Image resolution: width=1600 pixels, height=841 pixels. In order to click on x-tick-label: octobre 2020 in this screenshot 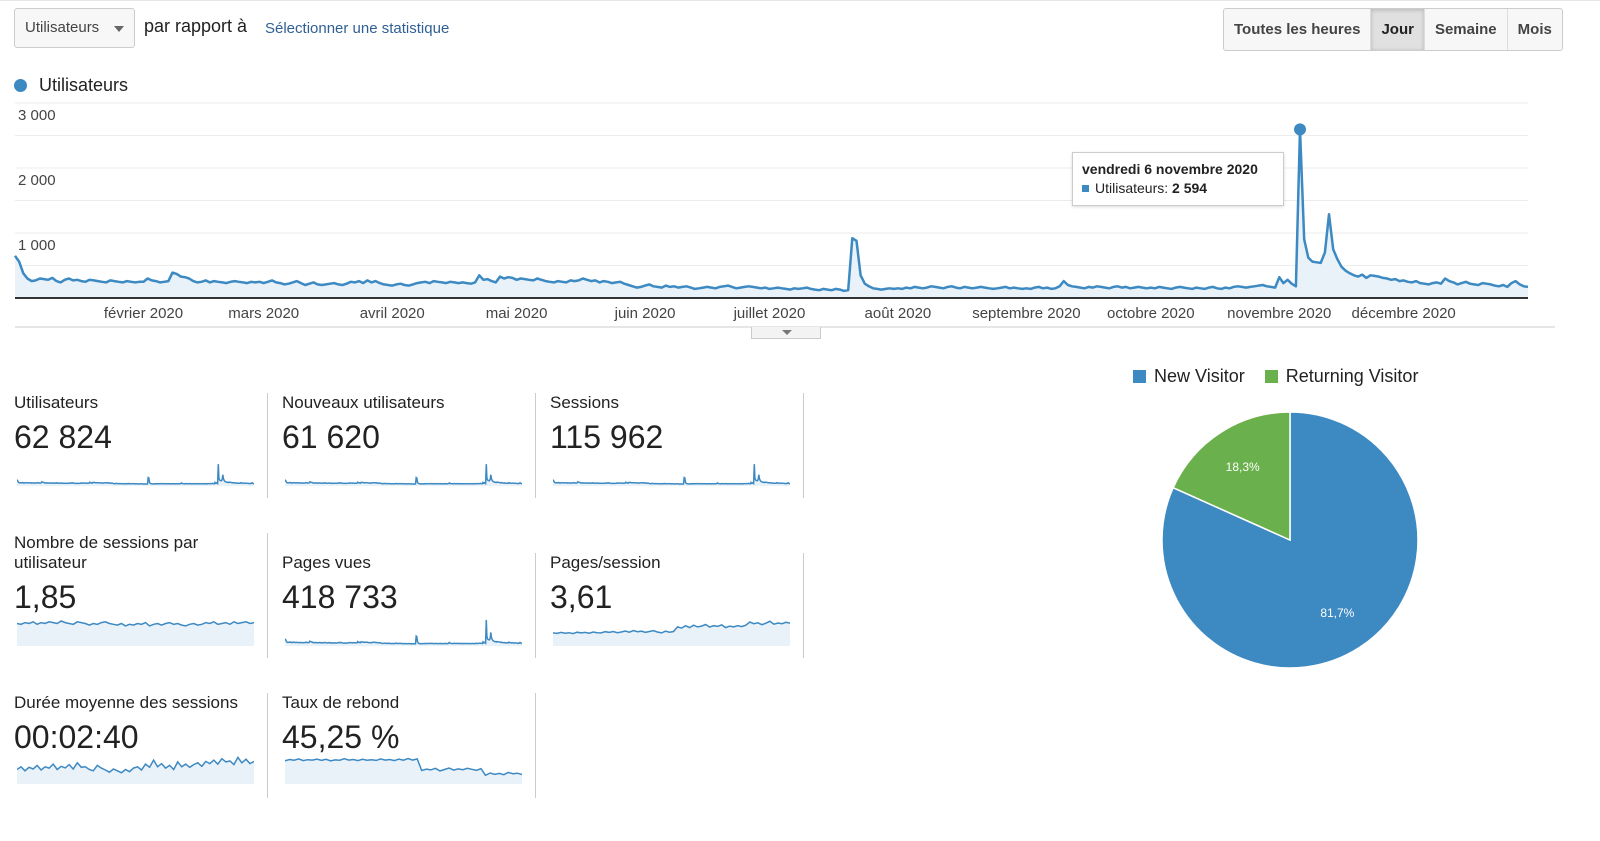, I will do `click(1151, 313)`.